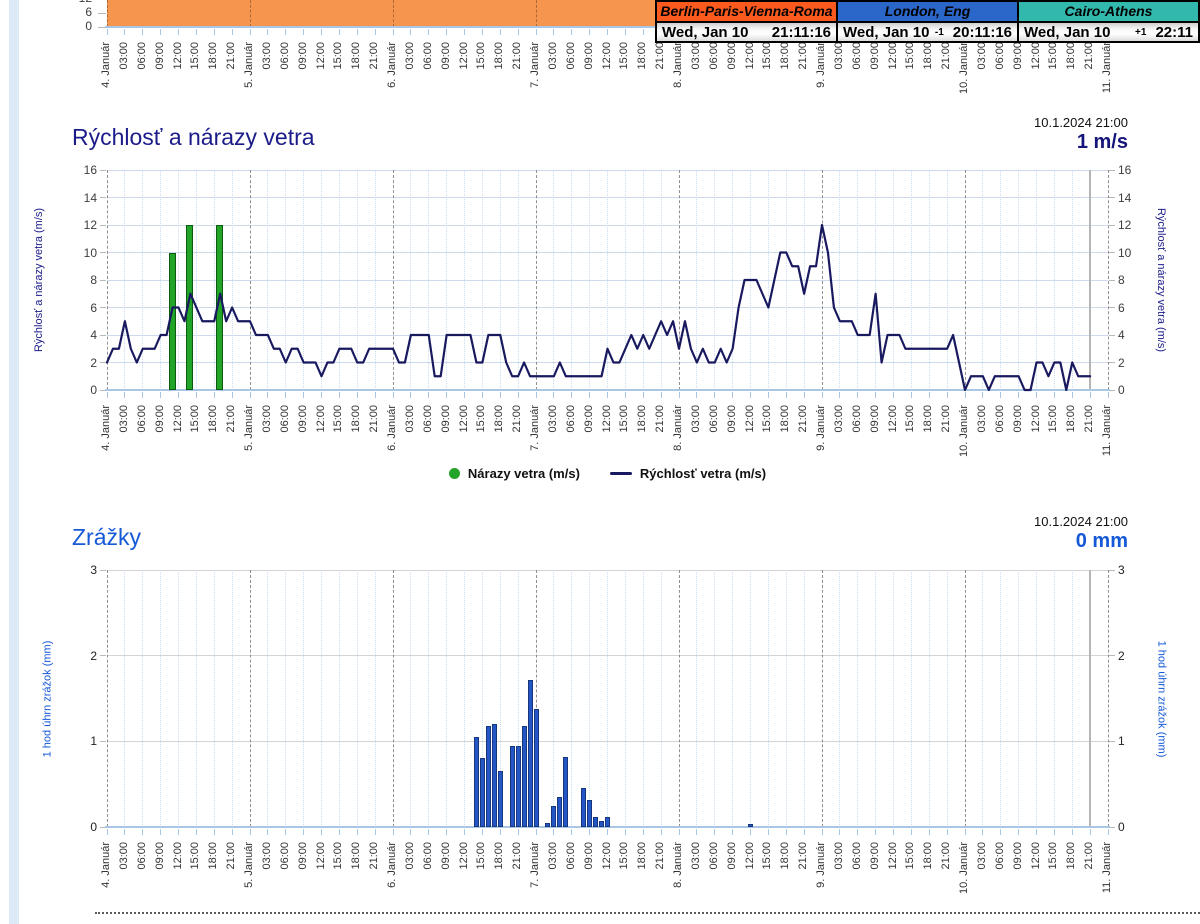 Image resolution: width=1200 pixels, height=924 pixels. Describe the element at coordinates (1121, 655) in the screenshot. I see `precip-y-tick-label-right: 2` at that location.